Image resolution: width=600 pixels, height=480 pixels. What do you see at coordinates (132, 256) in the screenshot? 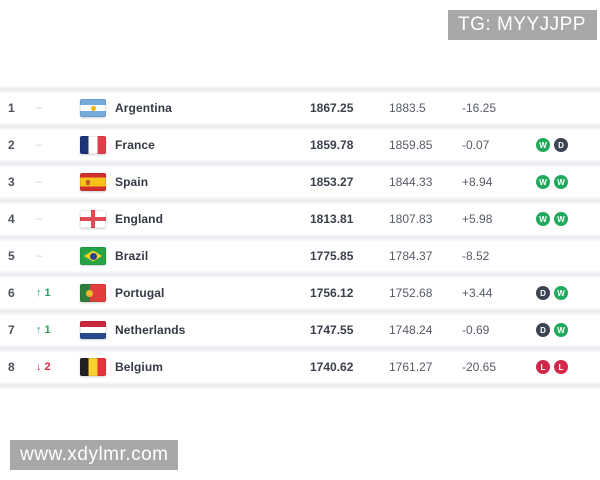
I see `country-name: Brazil` at bounding box center [132, 256].